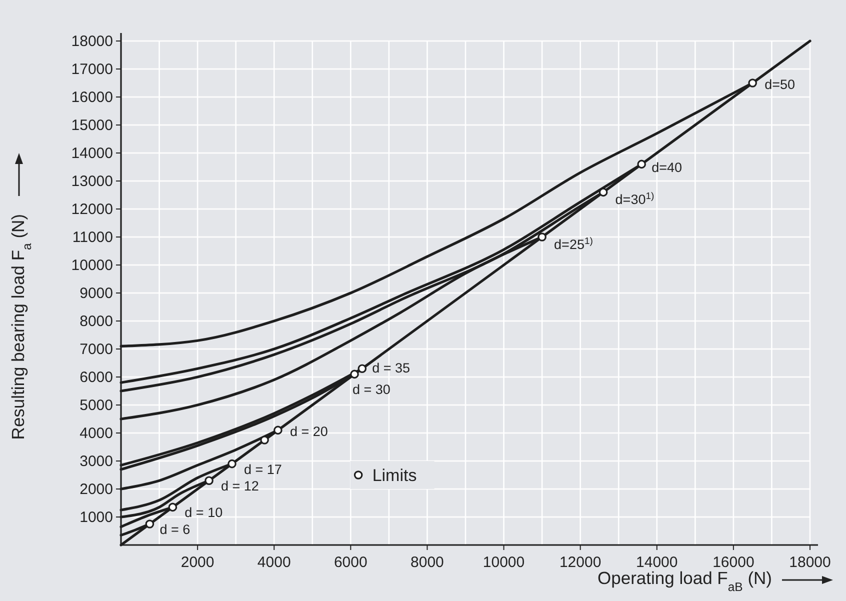  Describe the element at coordinates (92, 265) in the screenshot. I see `y-tick-label: 10000` at that location.